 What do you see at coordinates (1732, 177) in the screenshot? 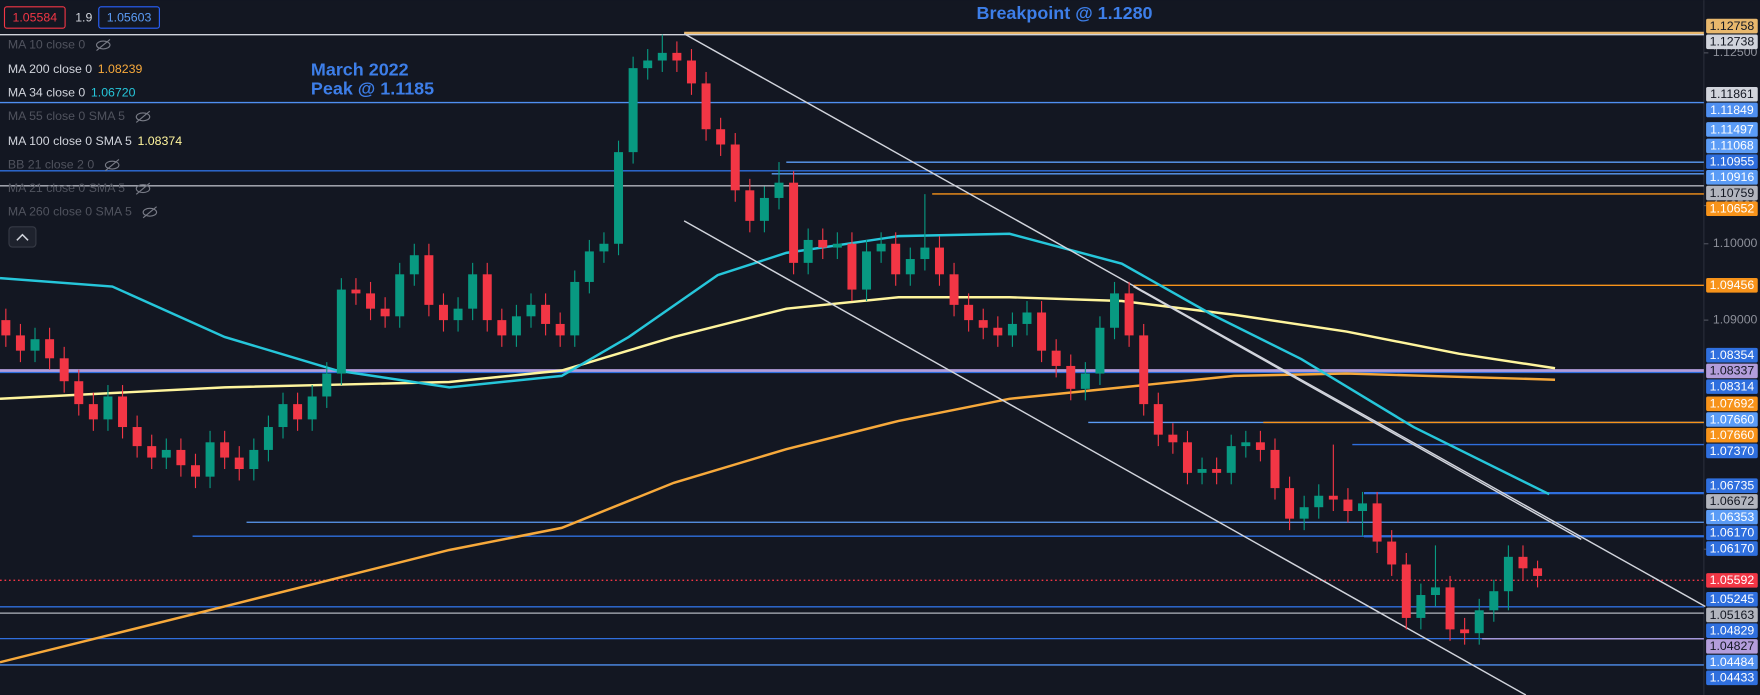
I see `price-label: 1.10916` at bounding box center [1732, 177].